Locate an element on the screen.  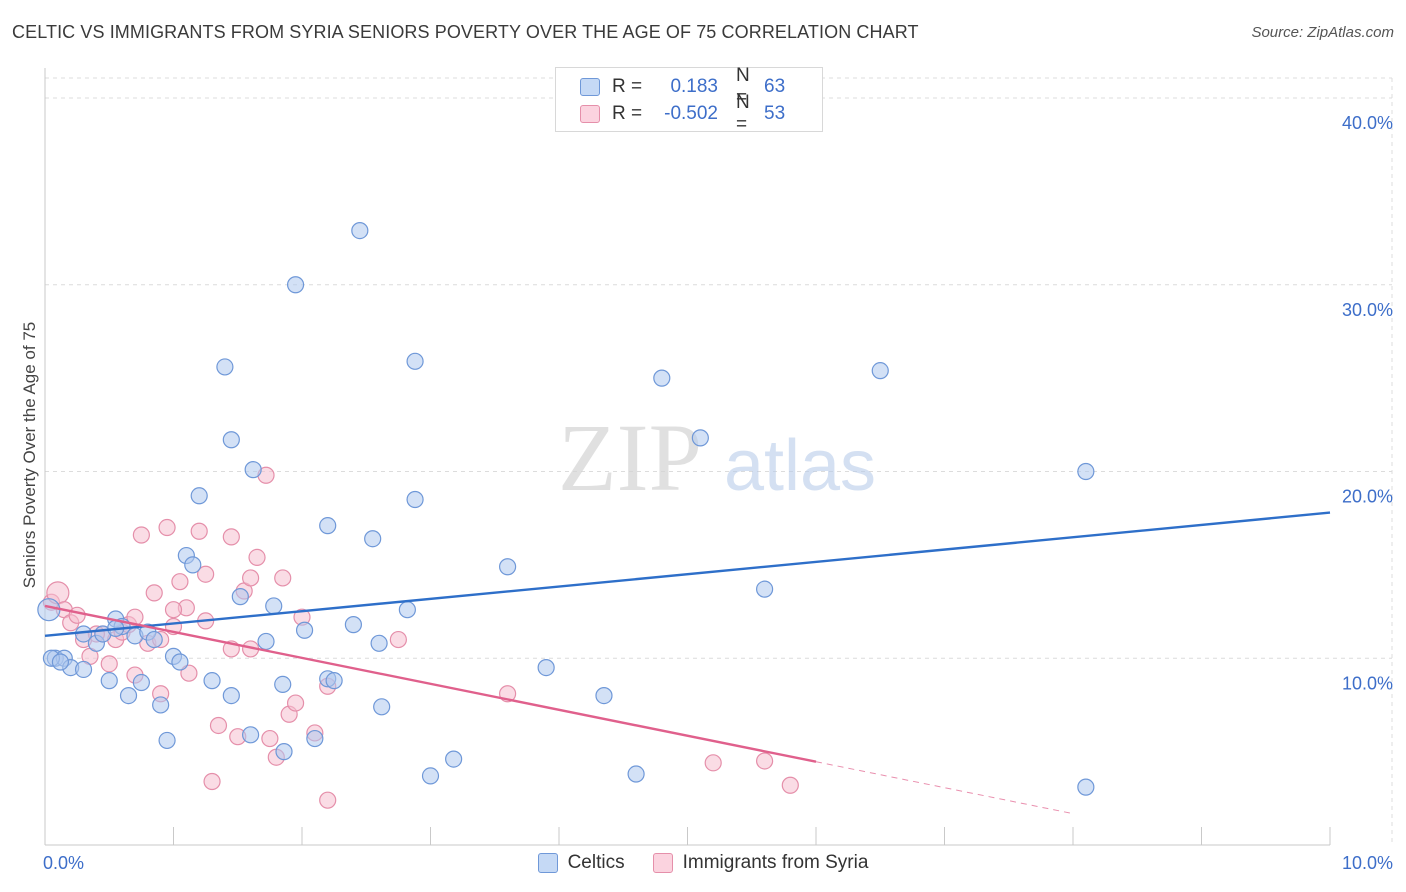
legend-row-syria: R = -0.502 N = 53 is located at coordinates (683, 113).